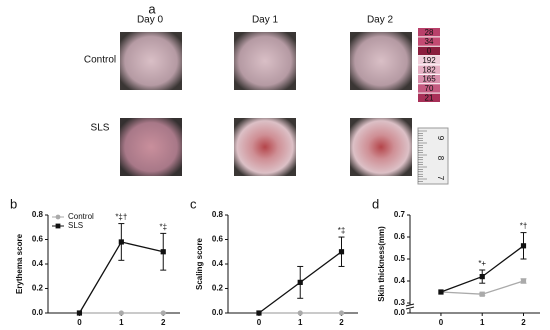 The image size is (550, 330). Describe the element at coordinates (152, 8) in the screenshot. I see `panel-label: a` at that location.